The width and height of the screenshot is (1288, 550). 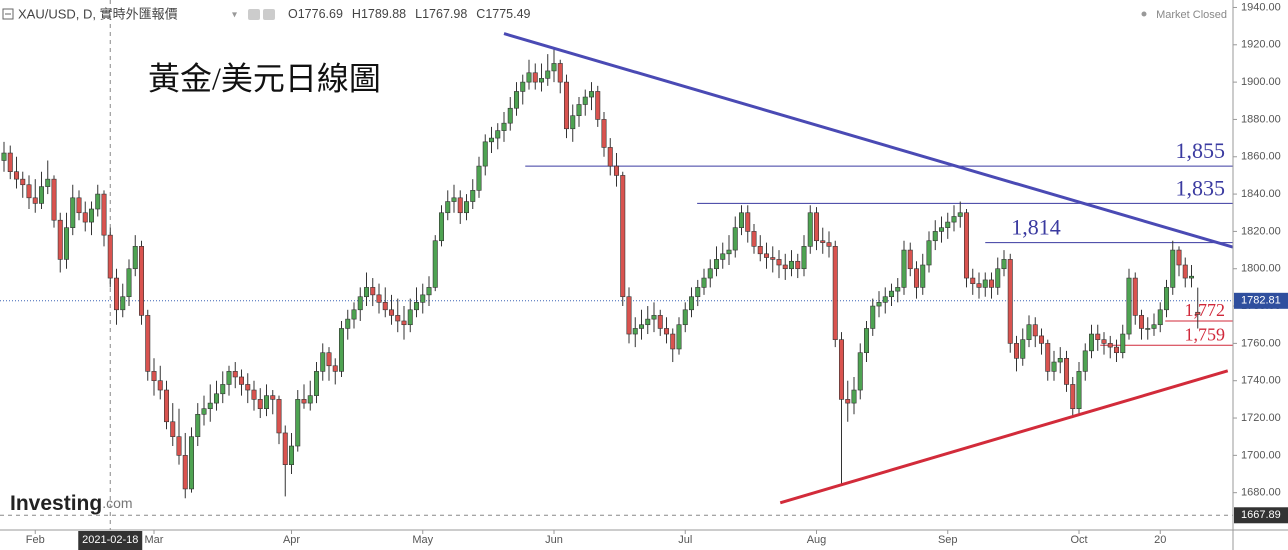 What do you see at coordinates (234, 15) in the screenshot?
I see `dropdown-arrow: ▾` at bounding box center [234, 15].